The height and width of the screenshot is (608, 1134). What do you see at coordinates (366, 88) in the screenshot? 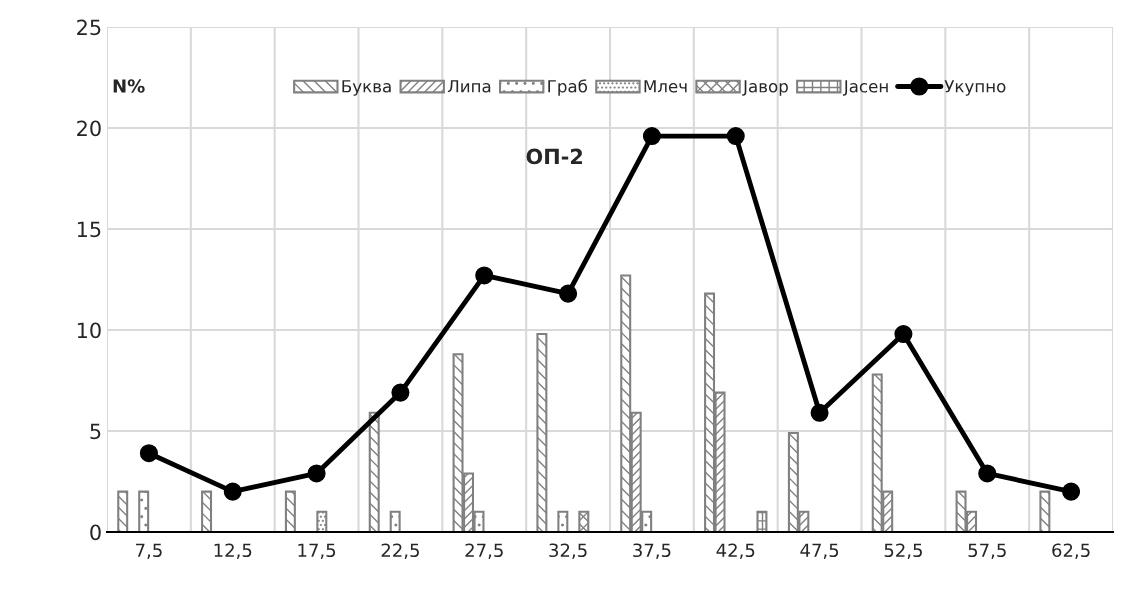
I see `legend-label: Буква` at bounding box center [366, 88].